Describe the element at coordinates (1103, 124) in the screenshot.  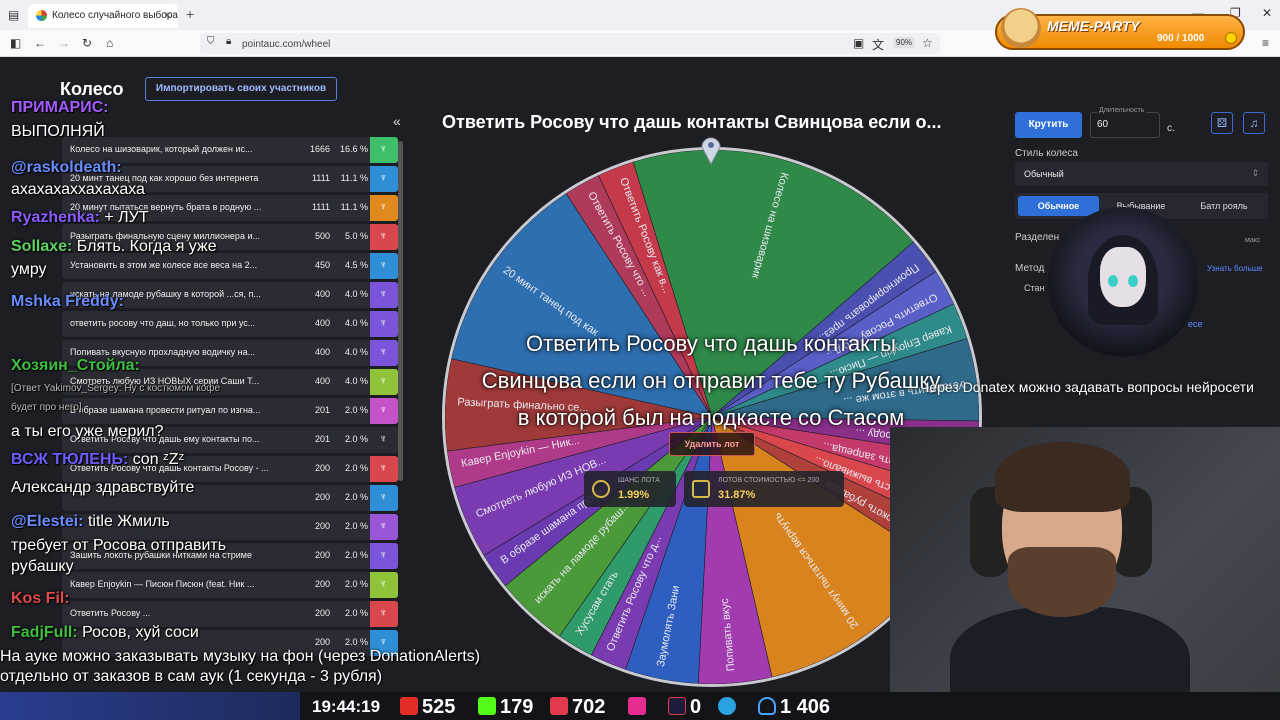
I see `duration-value: 60` at that location.